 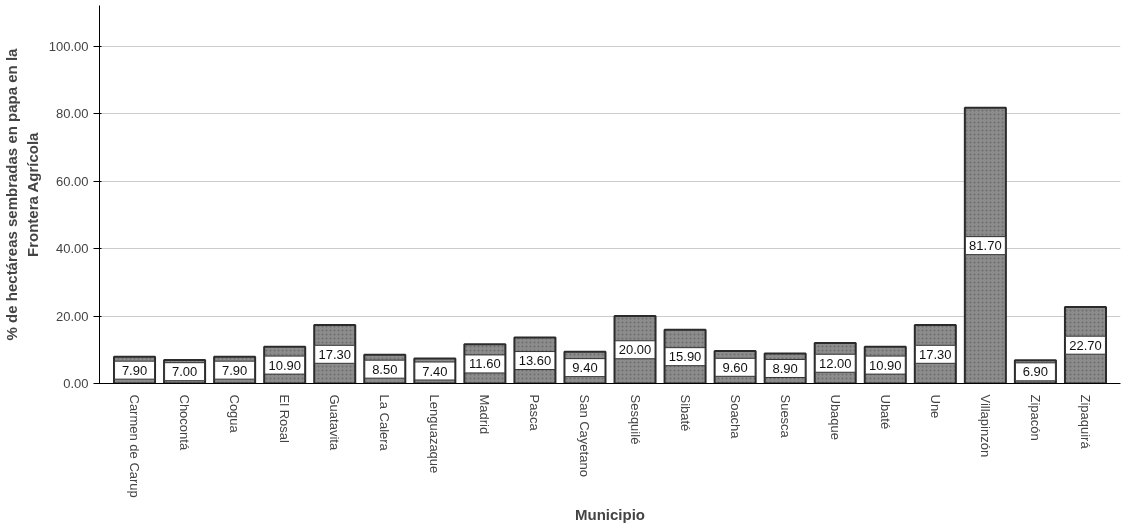 What do you see at coordinates (435, 434) in the screenshot?
I see `x-tick-label: Lenguazaque` at bounding box center [435, 434].